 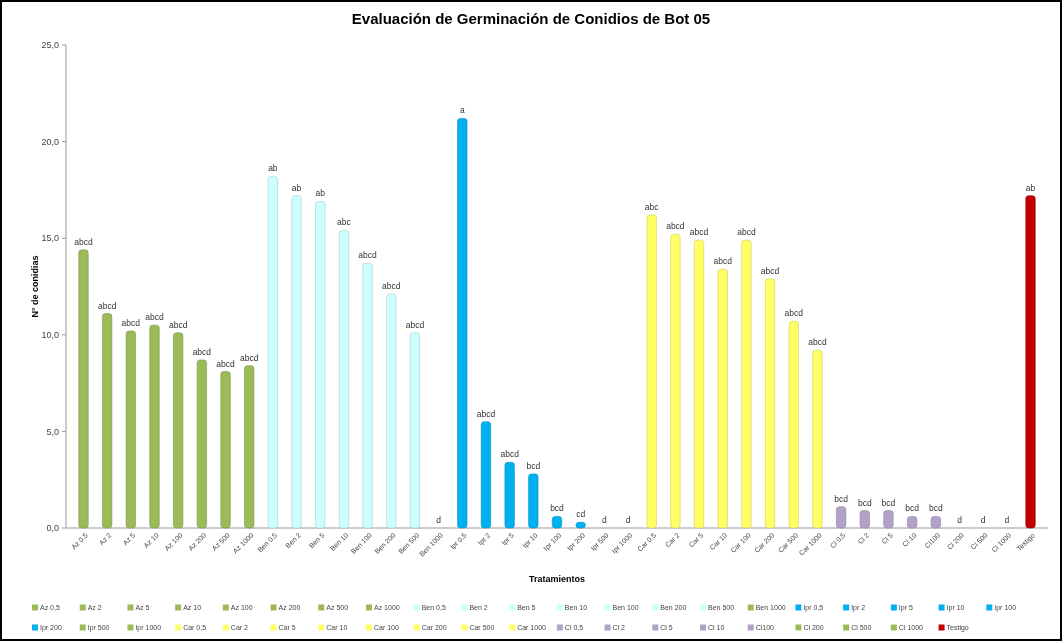 What do you see at coordinates (50, 45) in the screenshot?
I see `y-tick-label: 25,0` at bounding box center [50, 45].